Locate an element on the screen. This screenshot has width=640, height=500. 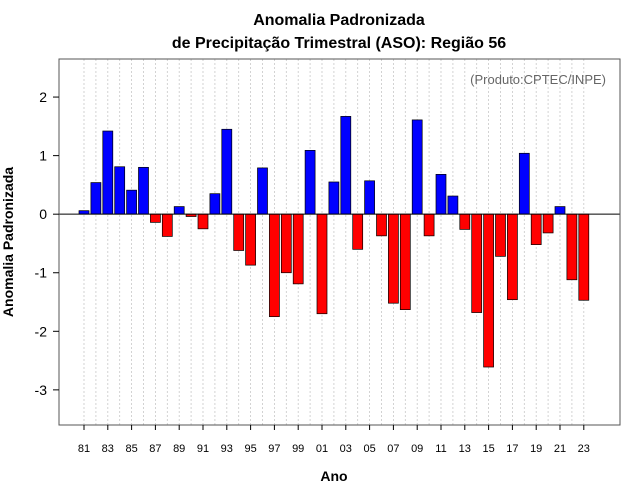
x-tick-label: 03 is located at coordinates (346, 449).